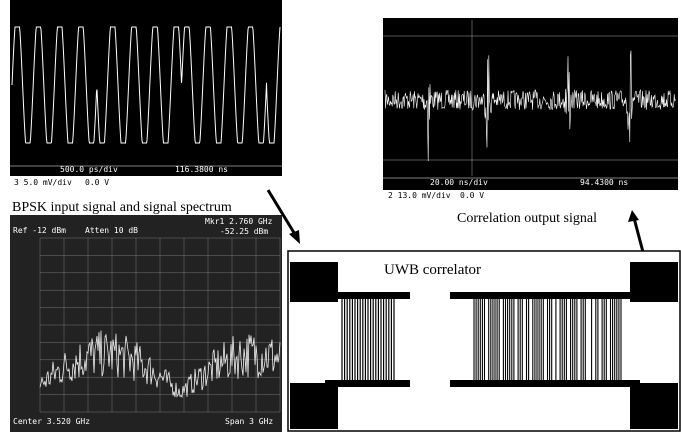 This screenshot has height=432, width=681. Describe the element at coordinates (244, 231) in the screenshot. I see `marker-level: -52.25 dBm` at that location.